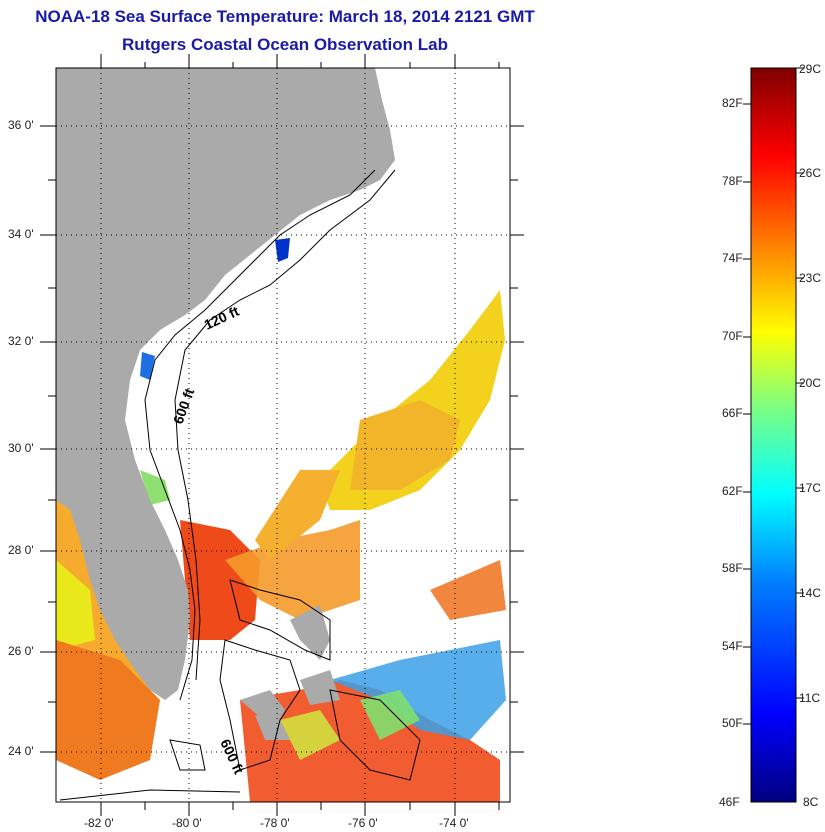 Image resolution: width=825 pixels, height=832 pixels. Describe the element at coordinates (732, 568) in the screenshot. I see `colorbar-label-58f: 58F` at that location.